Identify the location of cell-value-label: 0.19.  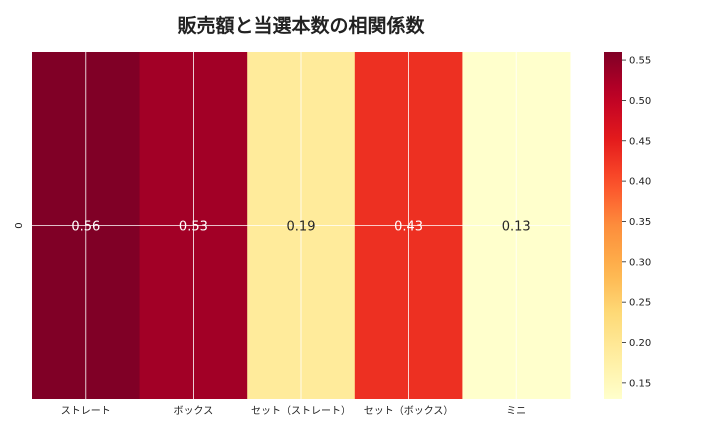
(301, 227).